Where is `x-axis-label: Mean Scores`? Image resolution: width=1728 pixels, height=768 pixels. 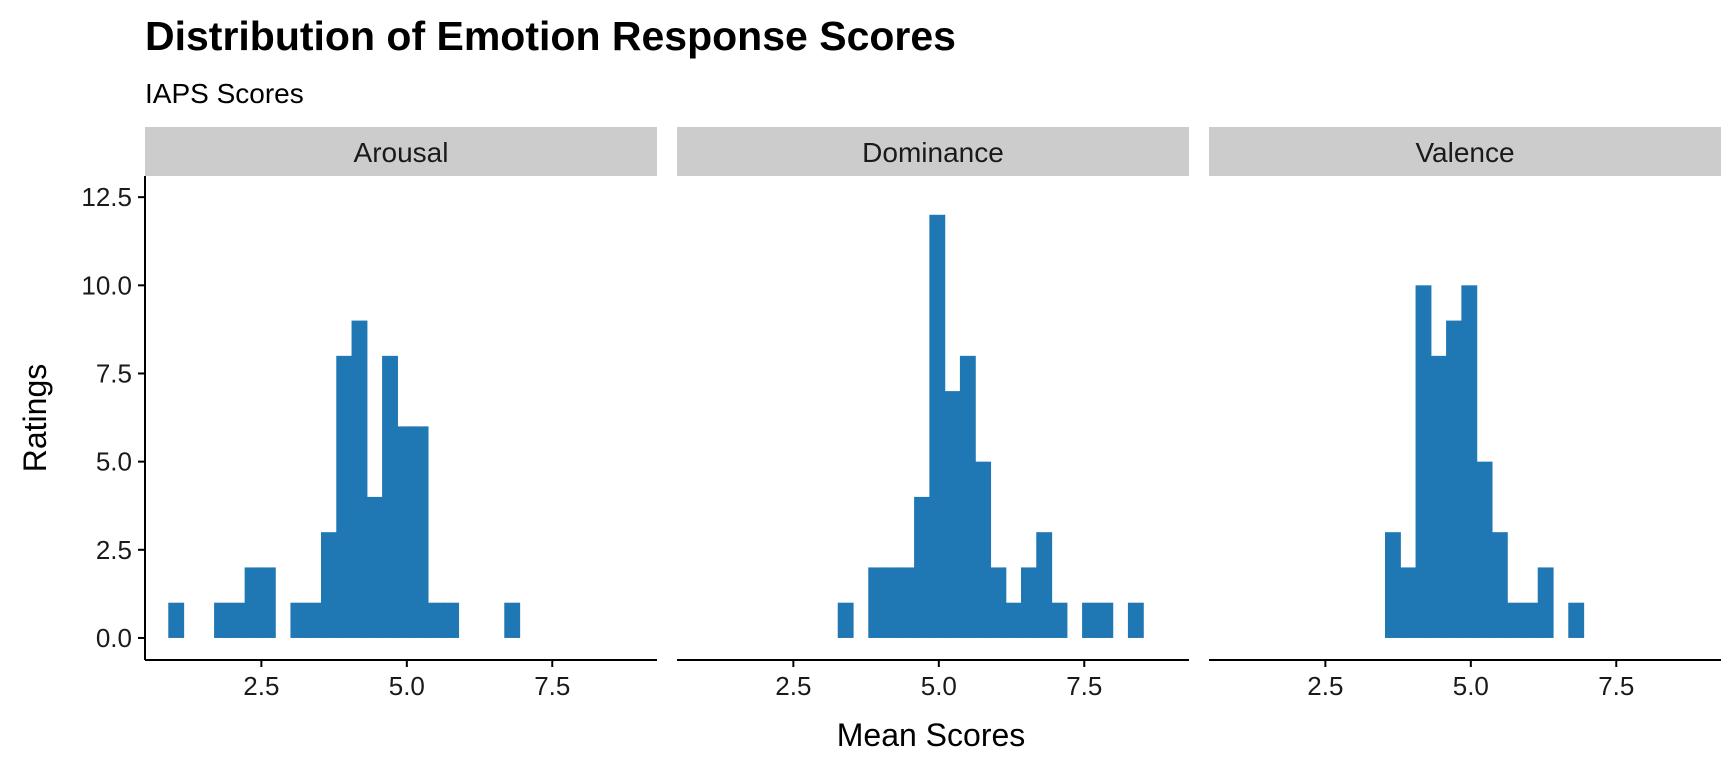
x-axis-label: Mean Scores is located at coordinates (931, 735).